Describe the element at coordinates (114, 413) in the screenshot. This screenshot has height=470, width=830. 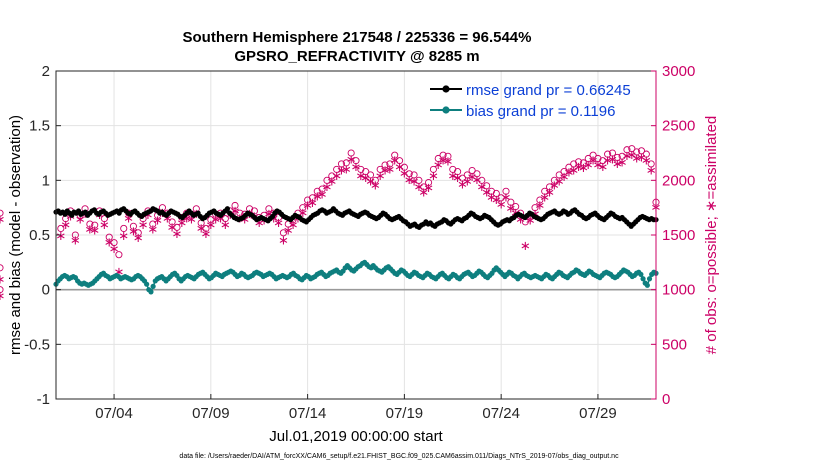
I see `x-tick-label: 07/04` at that location.